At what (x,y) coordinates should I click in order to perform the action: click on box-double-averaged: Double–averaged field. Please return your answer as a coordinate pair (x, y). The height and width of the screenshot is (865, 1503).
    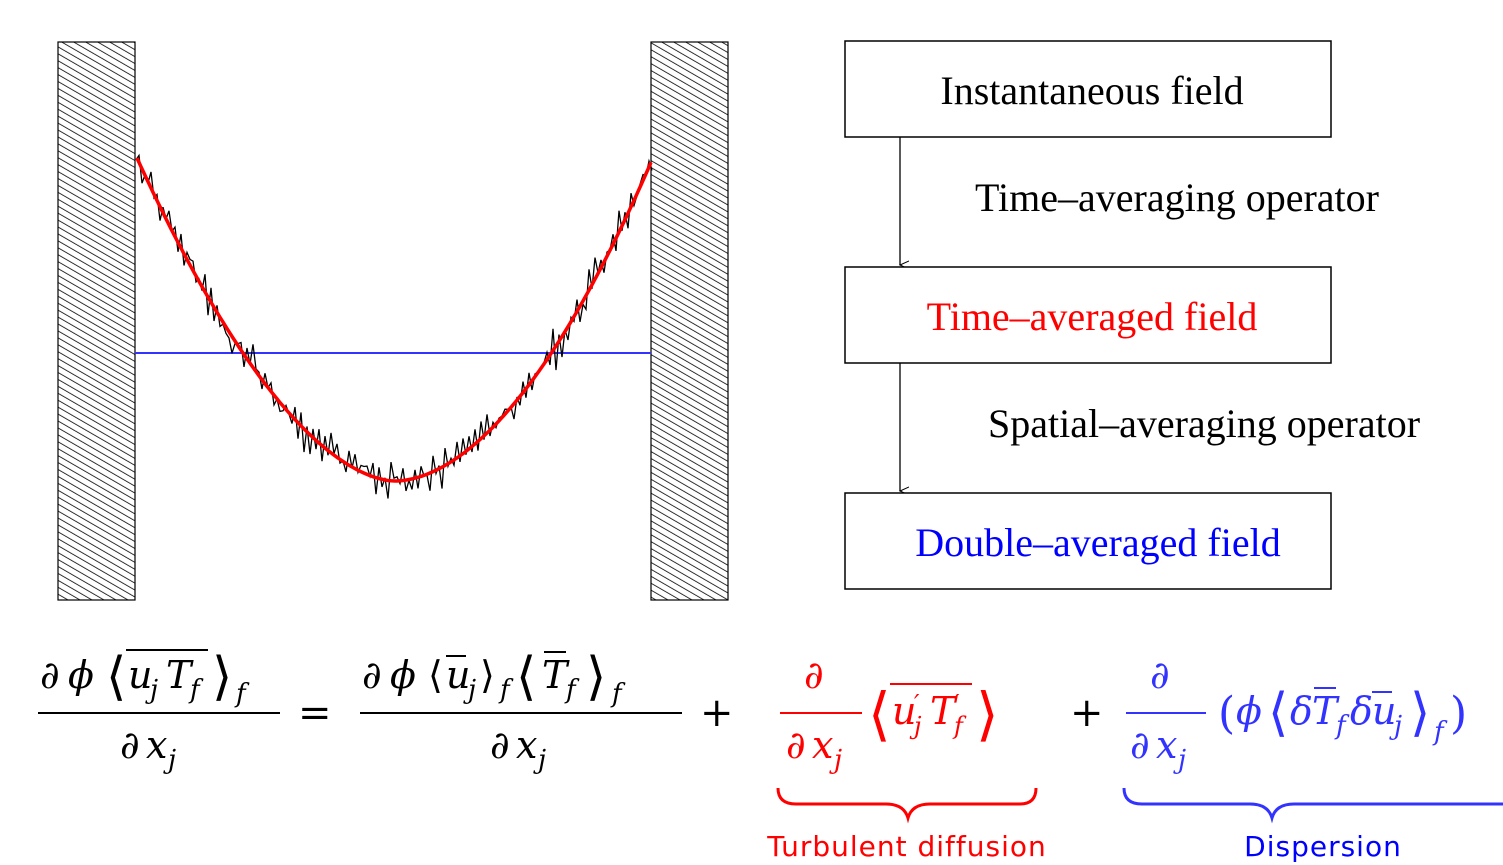
    Looking at the image, I should click on (1088, 541).